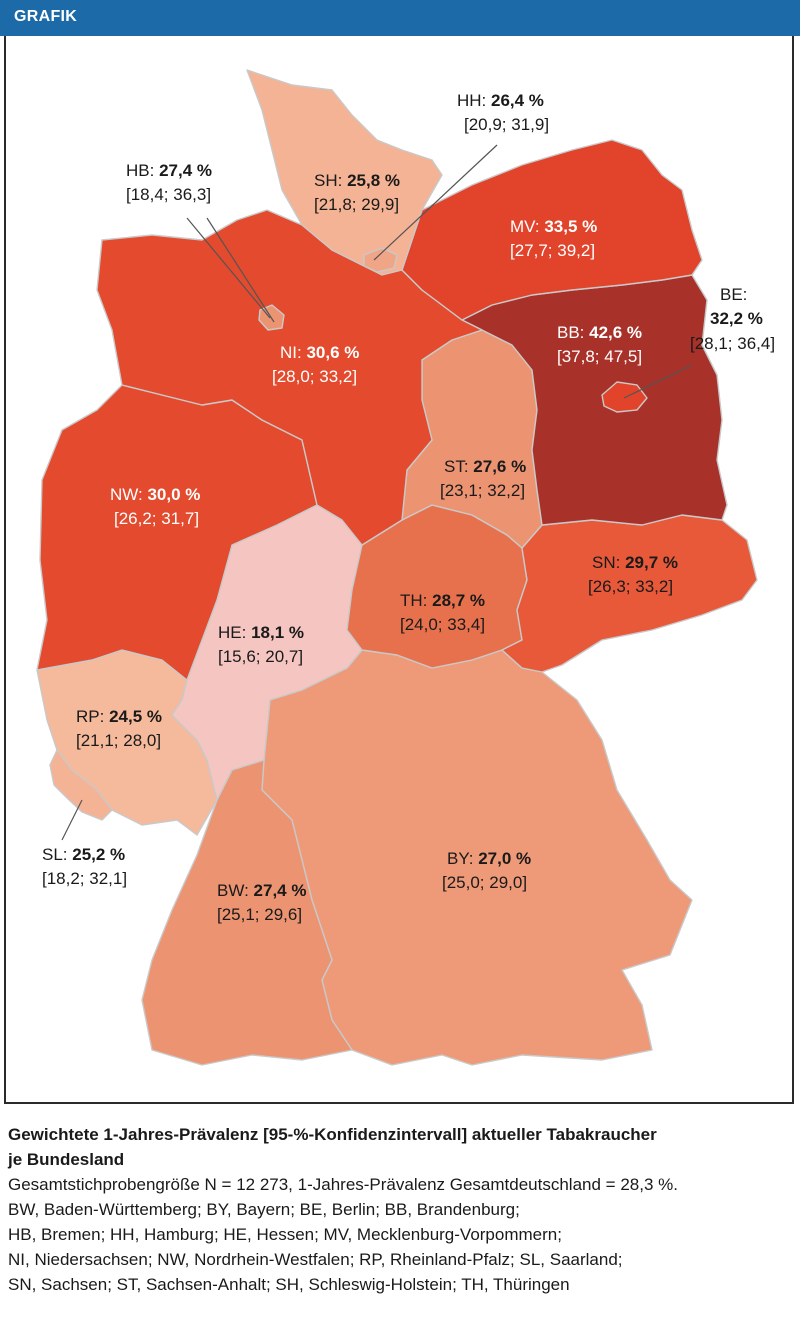 This screenshot has height=1324, width=800. I want to click on label-be: BE: 32,2 % [28,1; 36,4], so click(732, 319).